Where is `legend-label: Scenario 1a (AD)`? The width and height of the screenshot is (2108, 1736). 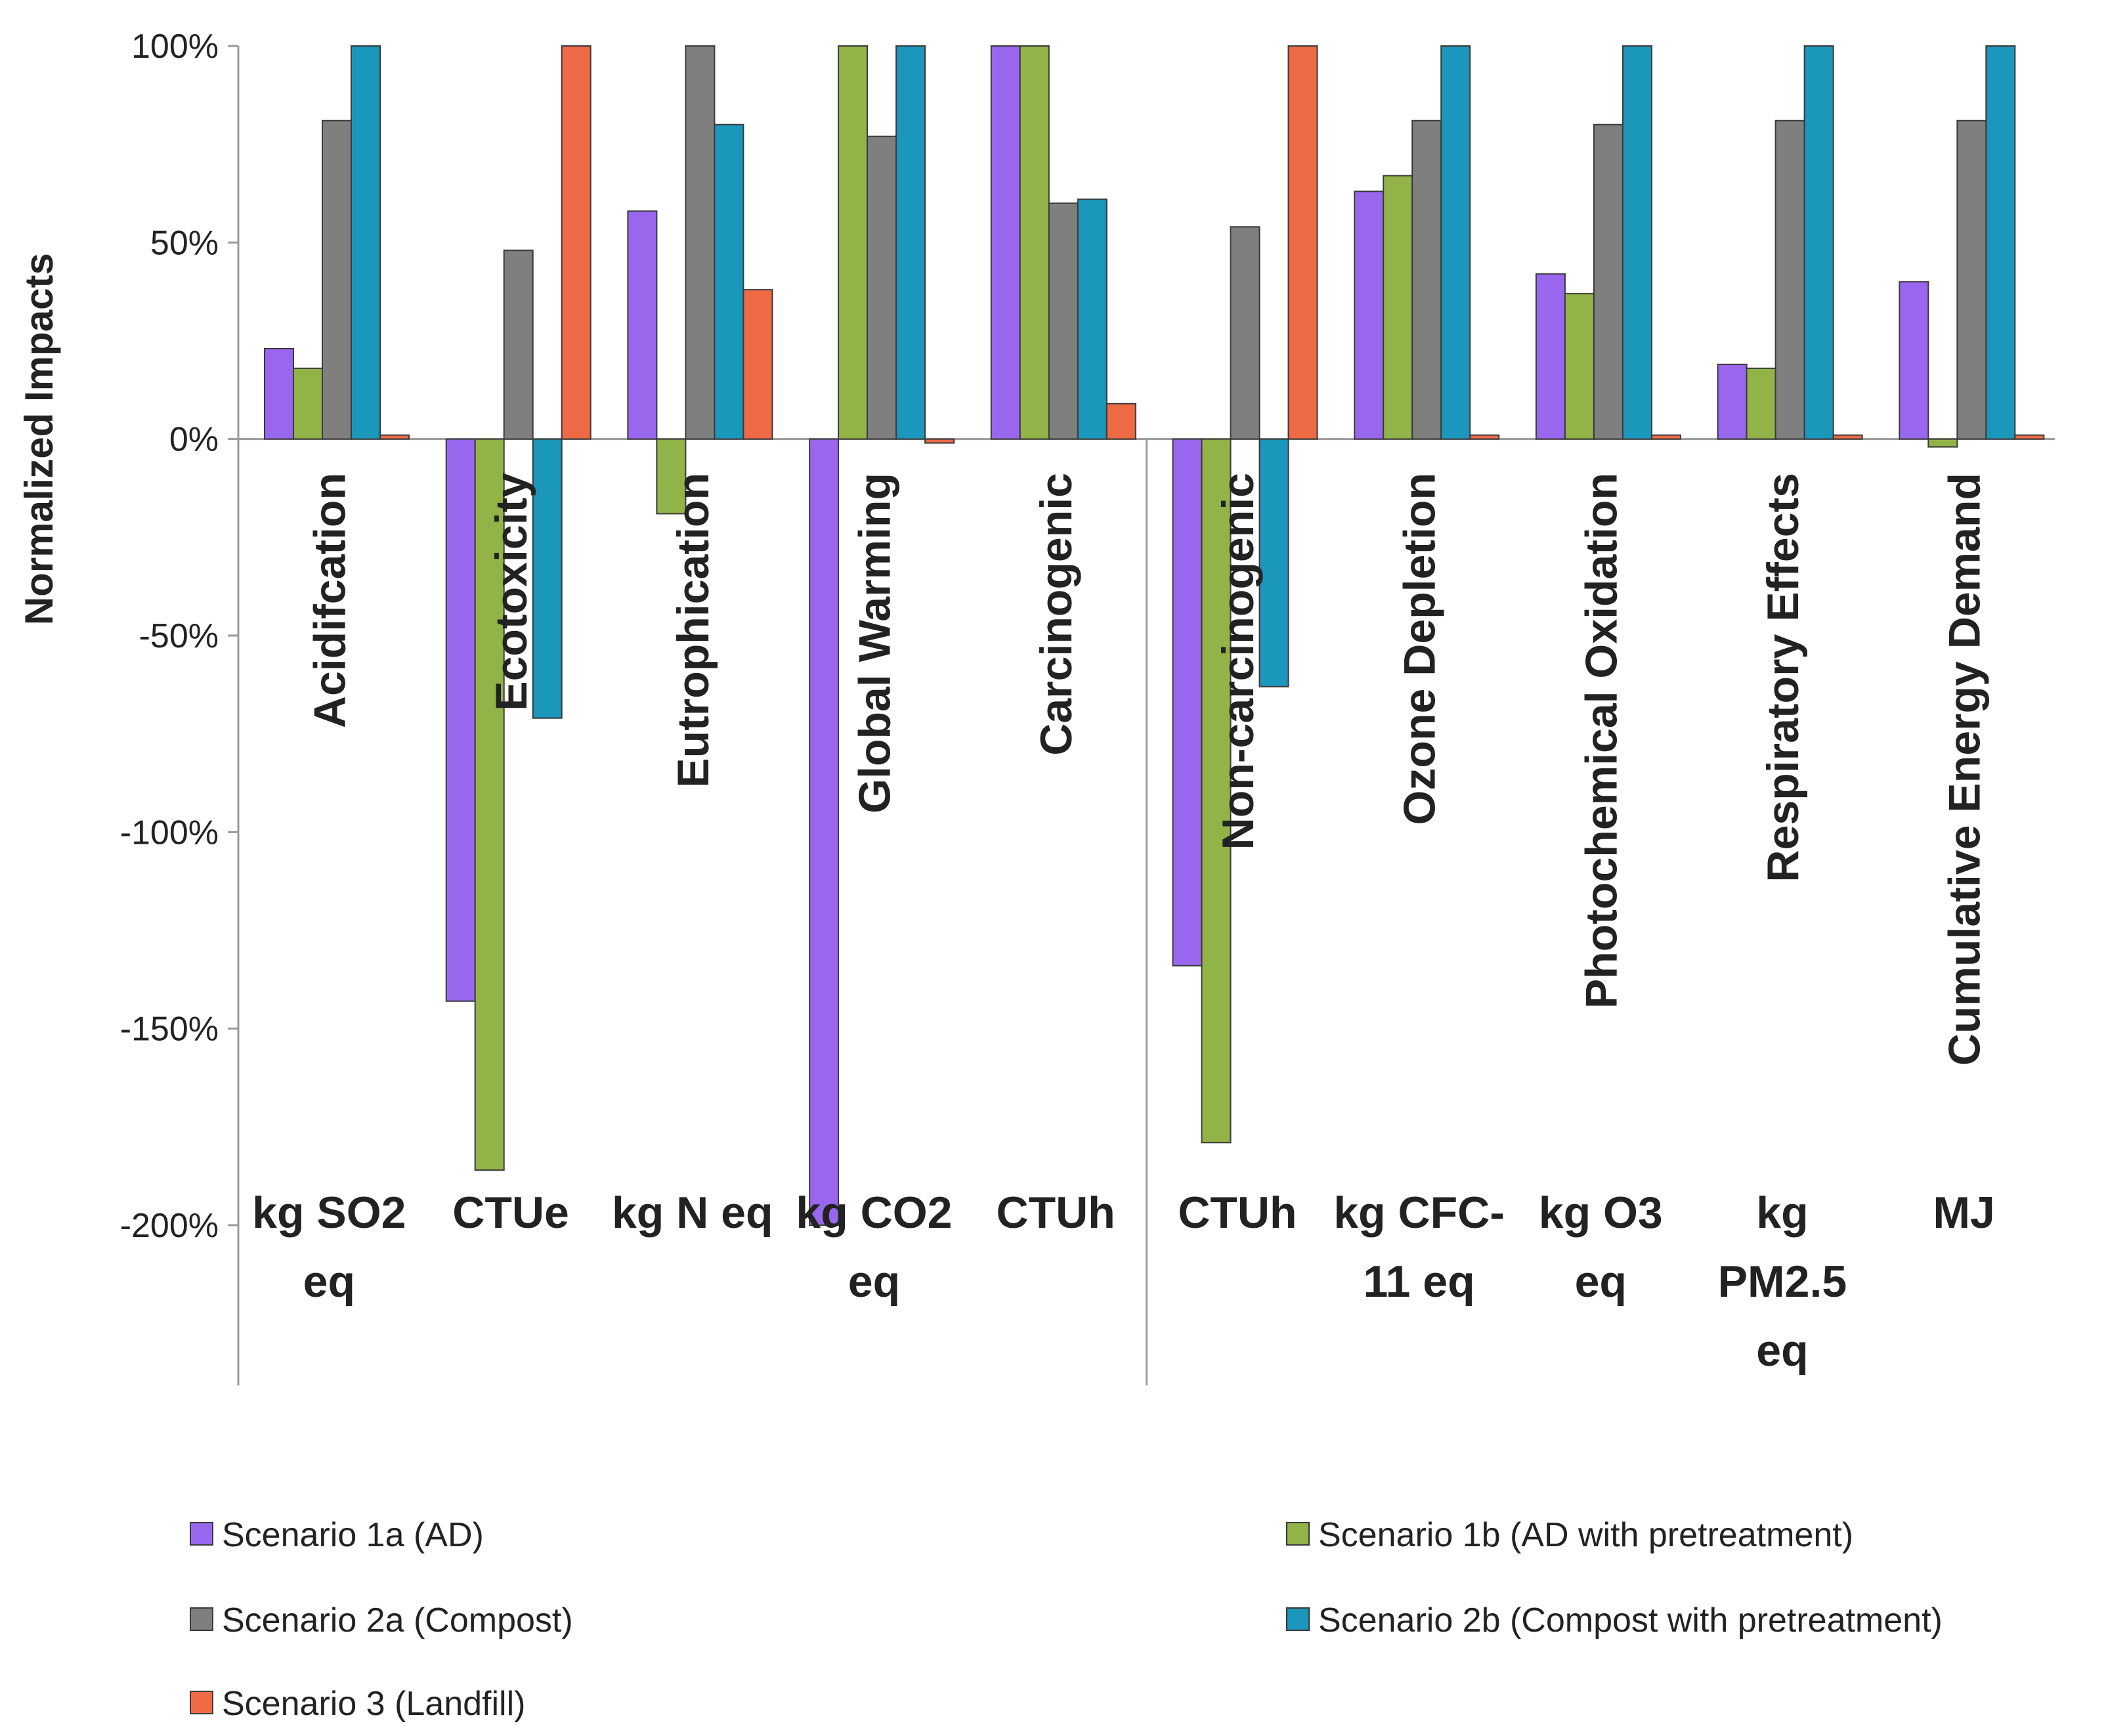
legend-label: Scenario 1a (AD) is located at coordinates (353, 1535).